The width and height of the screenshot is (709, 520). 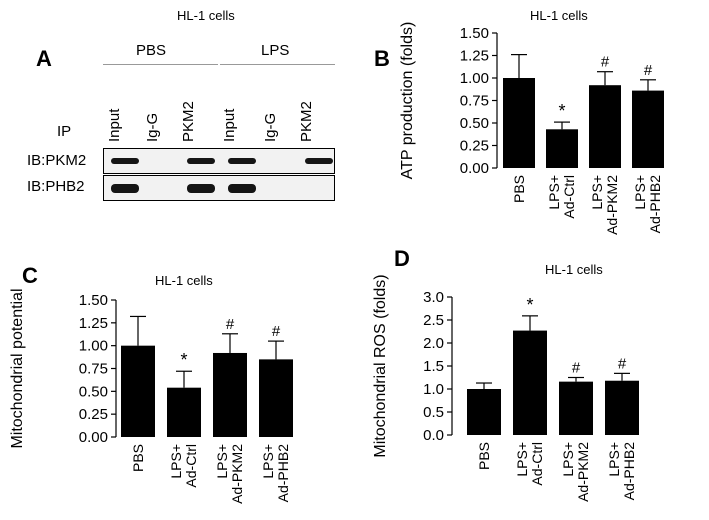 What do you see at coordinates (433, 297) in the screenshot?
I see `y-tick-label: 3.0` at bounding box center [433, 297].